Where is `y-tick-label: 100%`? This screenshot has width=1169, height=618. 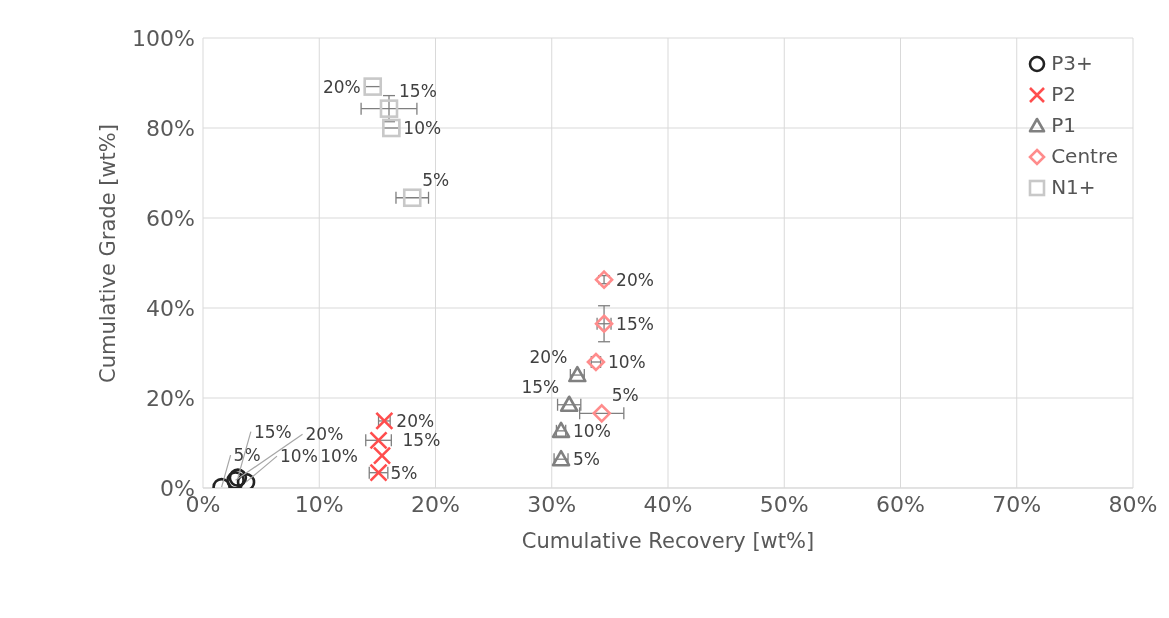
y-tick-label: 100% is located at coordinates (163, 38).